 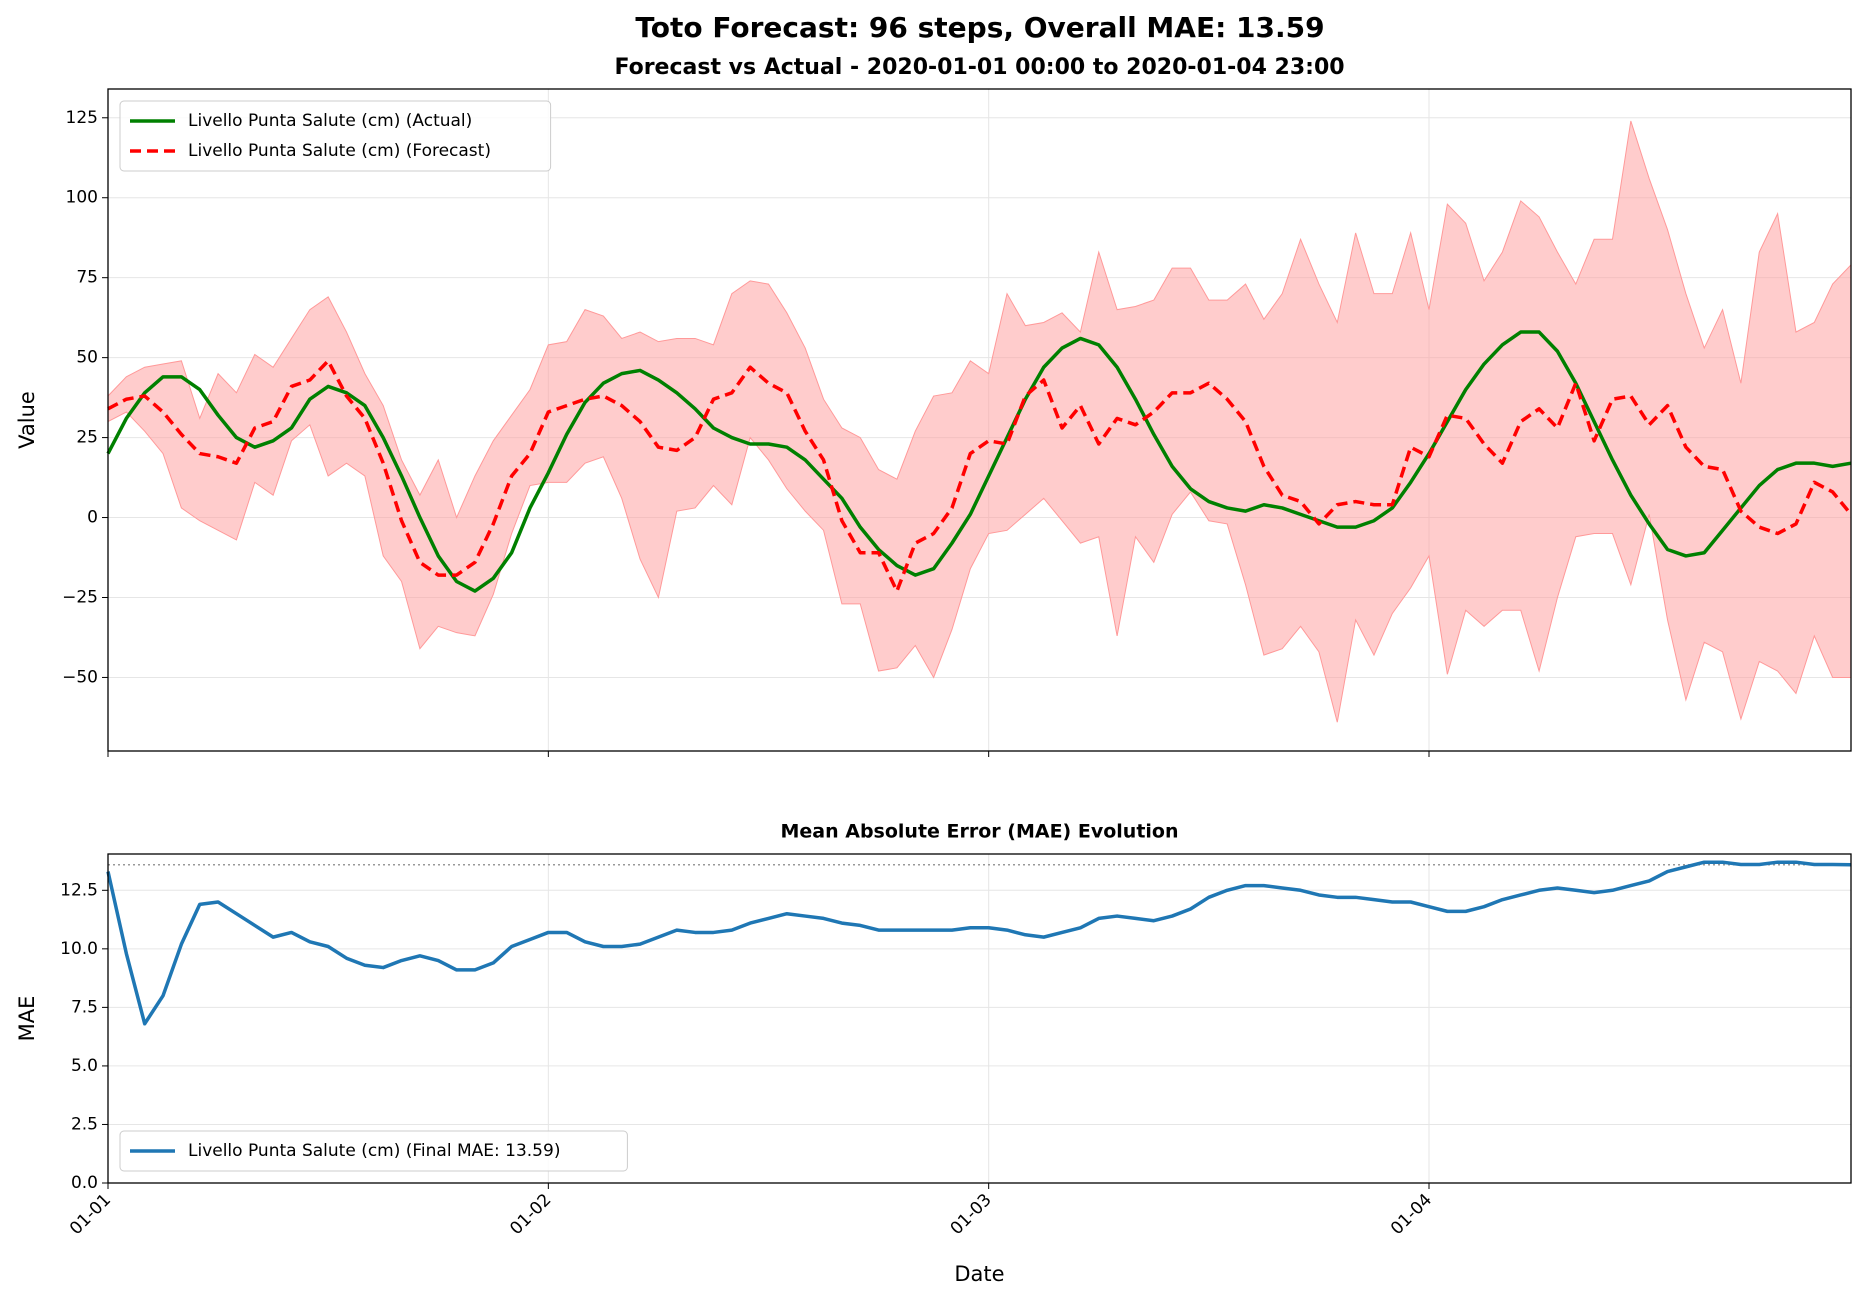 I want to click on legend-label: Livello Punta Salute (cm) (Forecast), so click(x=339, y=151).